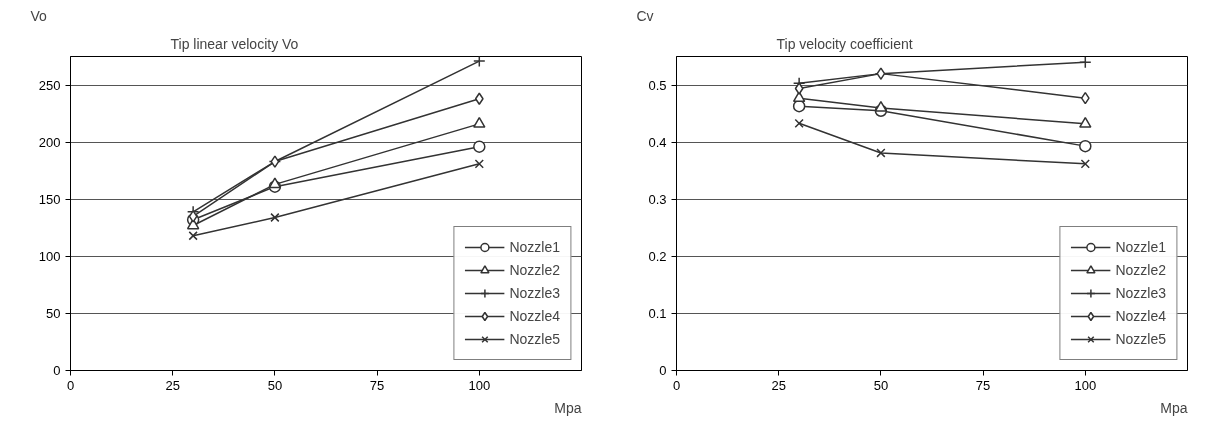 The width and height of the screenshot is (1224, 427). What do you see at coordinates (657, 85) in the screenshot?
I see `y-tick-label: 0.5` at bounding box center [657, 85].